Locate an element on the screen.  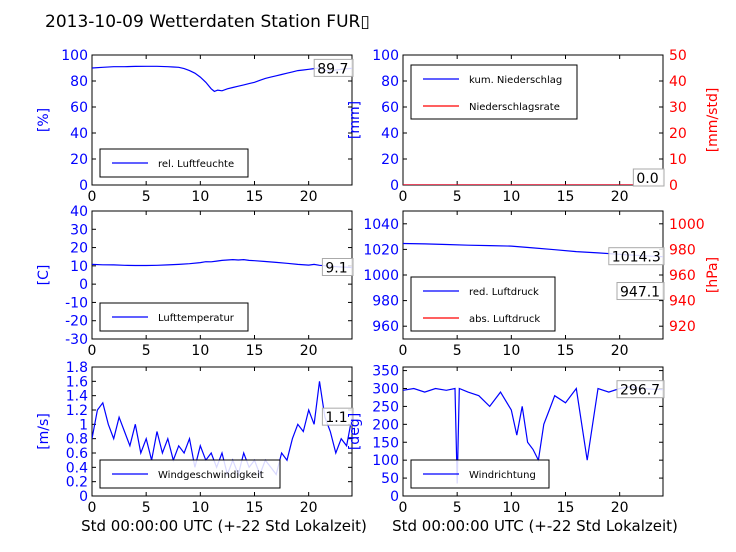
legend-entry: kum. Niederschlag is located at coordinates (515, 80).